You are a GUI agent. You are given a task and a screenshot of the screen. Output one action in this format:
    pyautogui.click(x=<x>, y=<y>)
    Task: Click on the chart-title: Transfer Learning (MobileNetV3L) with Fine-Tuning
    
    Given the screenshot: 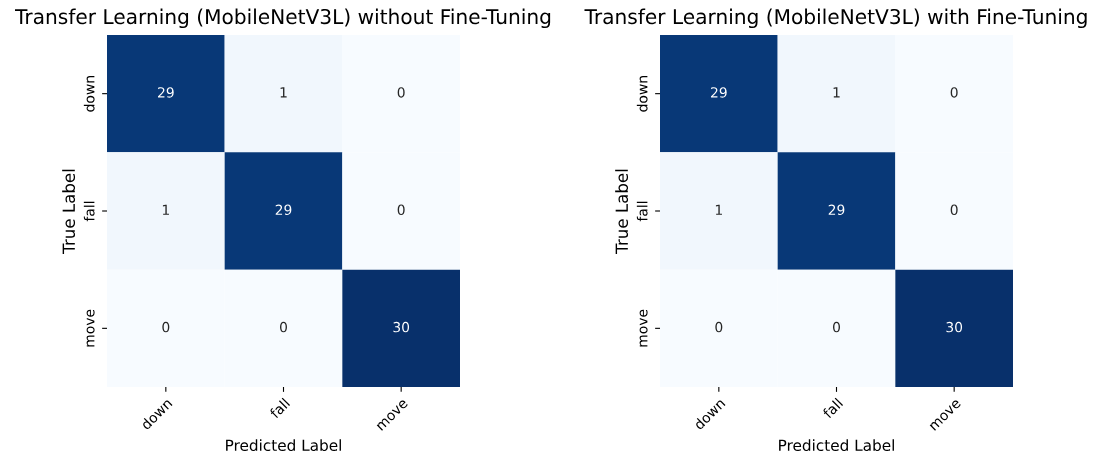 What is the action you would take?
    pyautogui.click(x=835, y=18)
    